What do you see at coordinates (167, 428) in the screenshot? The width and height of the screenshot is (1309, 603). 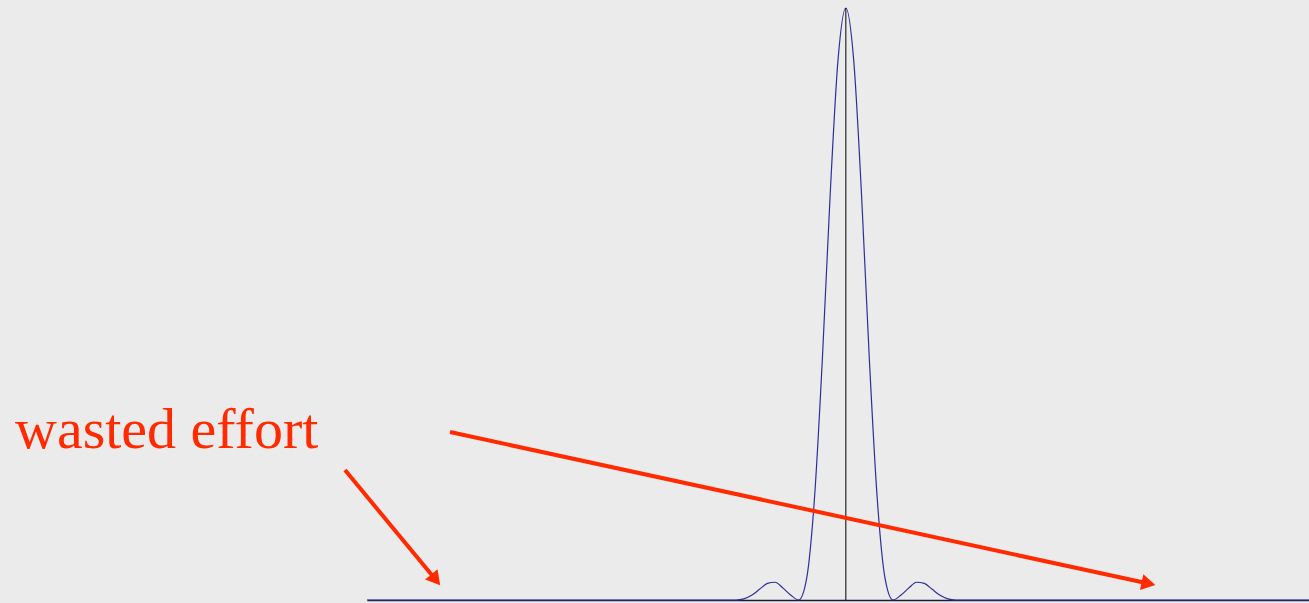 I see `text: wasted effort` at bounding box center [167, 428].